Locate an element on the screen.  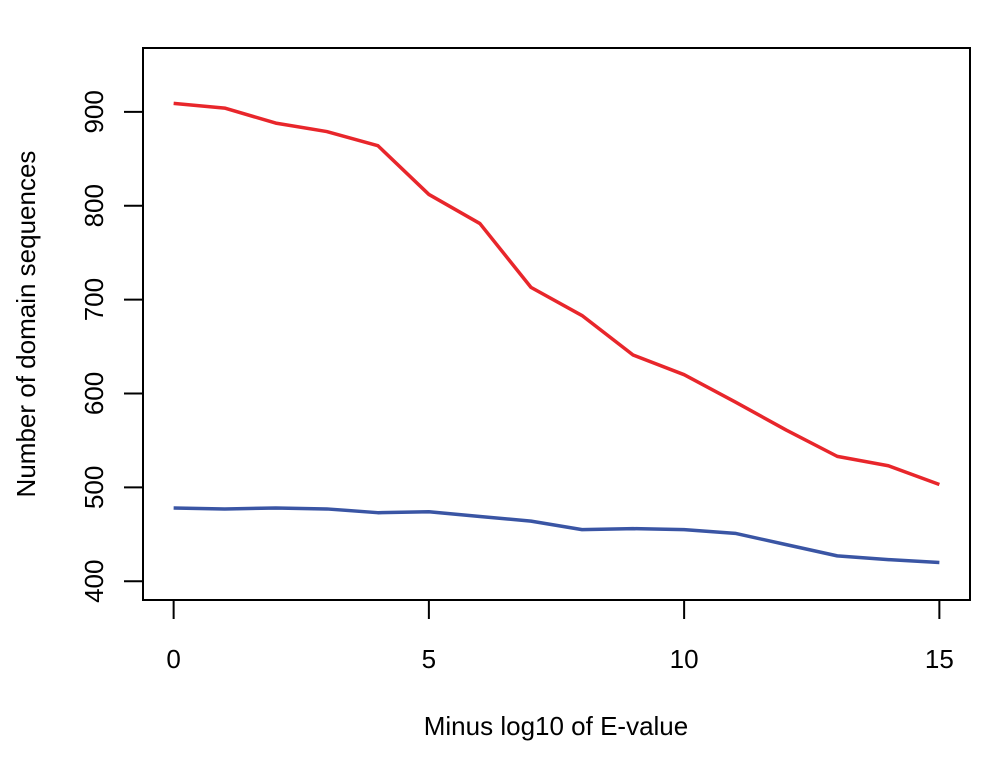
x-axis-title: Minus log10 of E-value is located at coordinates (556, 726).